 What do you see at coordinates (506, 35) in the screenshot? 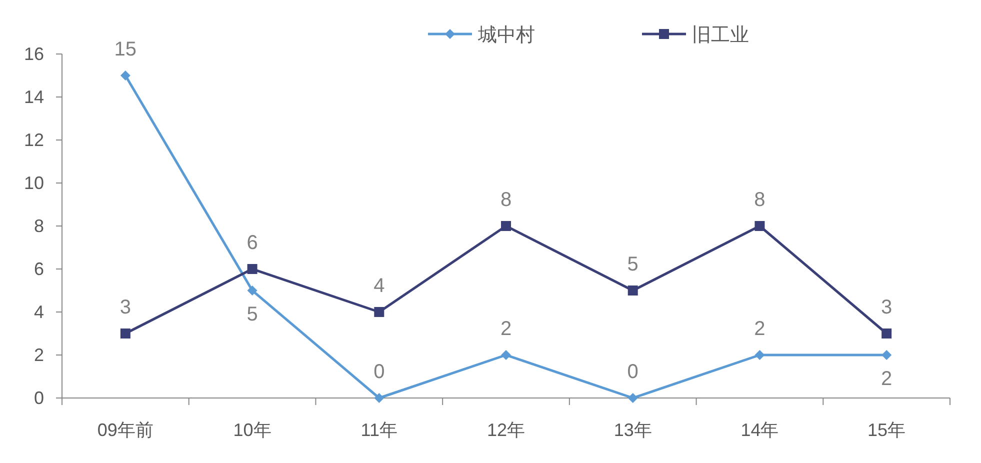
I see `legend-label: 城中村` at bounding box center [506, 35].